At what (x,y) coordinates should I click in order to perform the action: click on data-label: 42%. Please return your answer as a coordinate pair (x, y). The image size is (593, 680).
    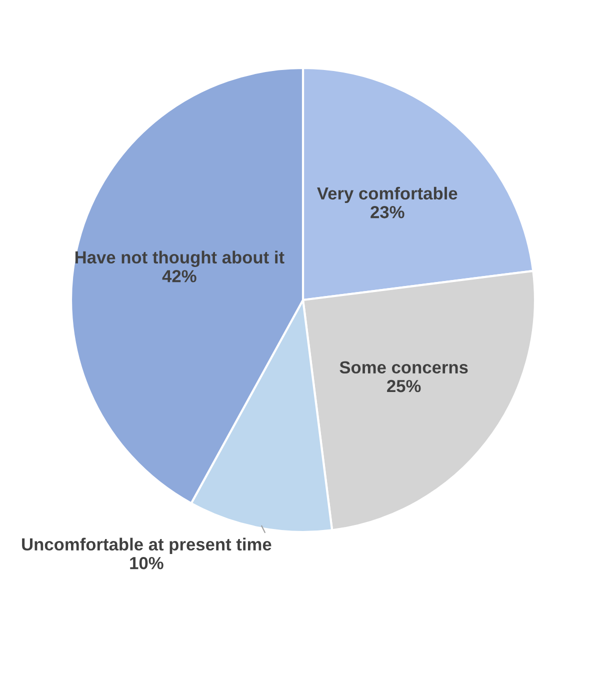
    Looking at the image, I should click on (179, 276).